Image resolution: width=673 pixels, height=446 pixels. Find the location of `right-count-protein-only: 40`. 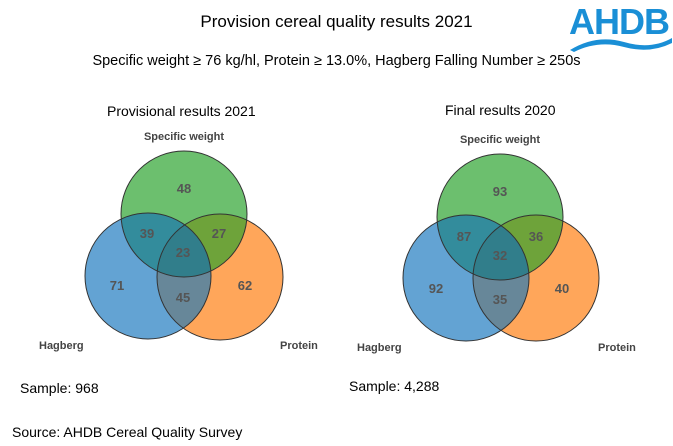

right-count-protein-only: 40 is located at coordinates (562, 288).